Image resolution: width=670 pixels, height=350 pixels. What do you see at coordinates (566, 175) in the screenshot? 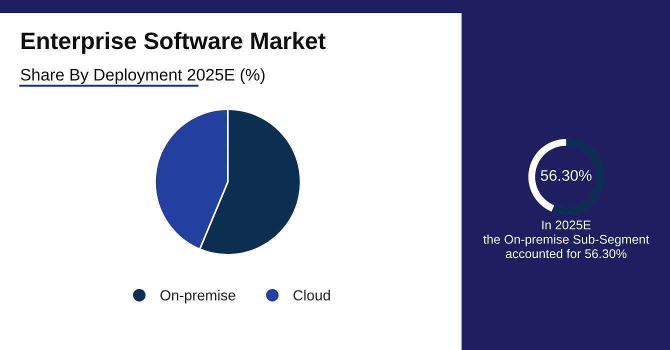
I see `text: 56.30%` at bounding box center [566, 175].